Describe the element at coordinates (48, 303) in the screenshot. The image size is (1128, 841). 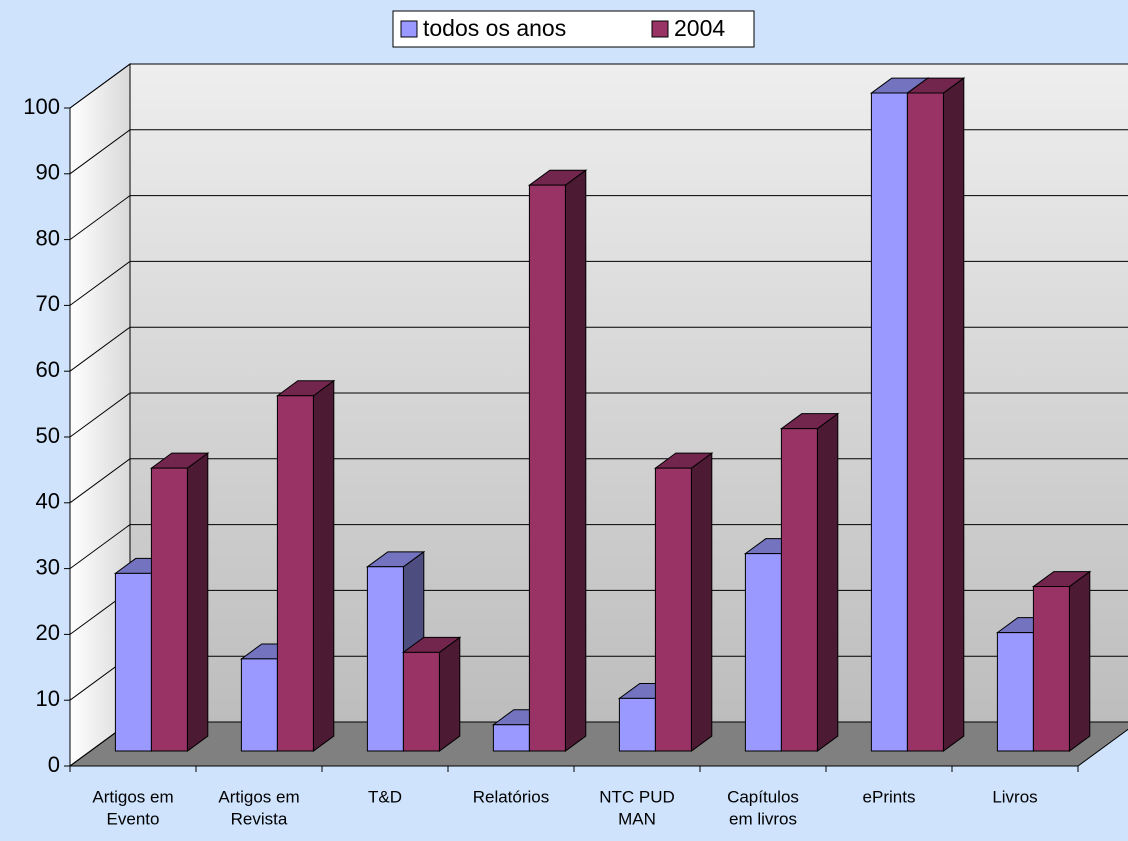
I see `y-tick-label: 70` at that location.